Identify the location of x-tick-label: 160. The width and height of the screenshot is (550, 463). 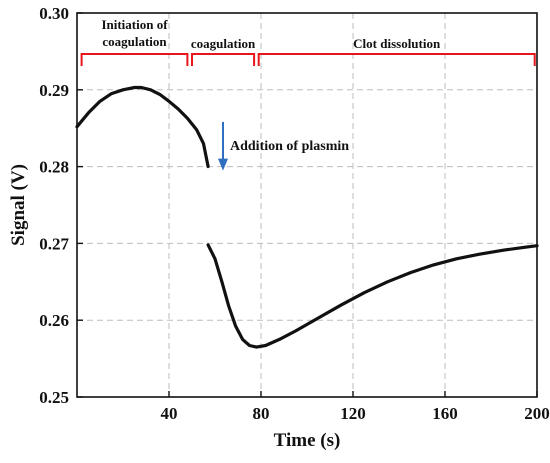
(445, 413).